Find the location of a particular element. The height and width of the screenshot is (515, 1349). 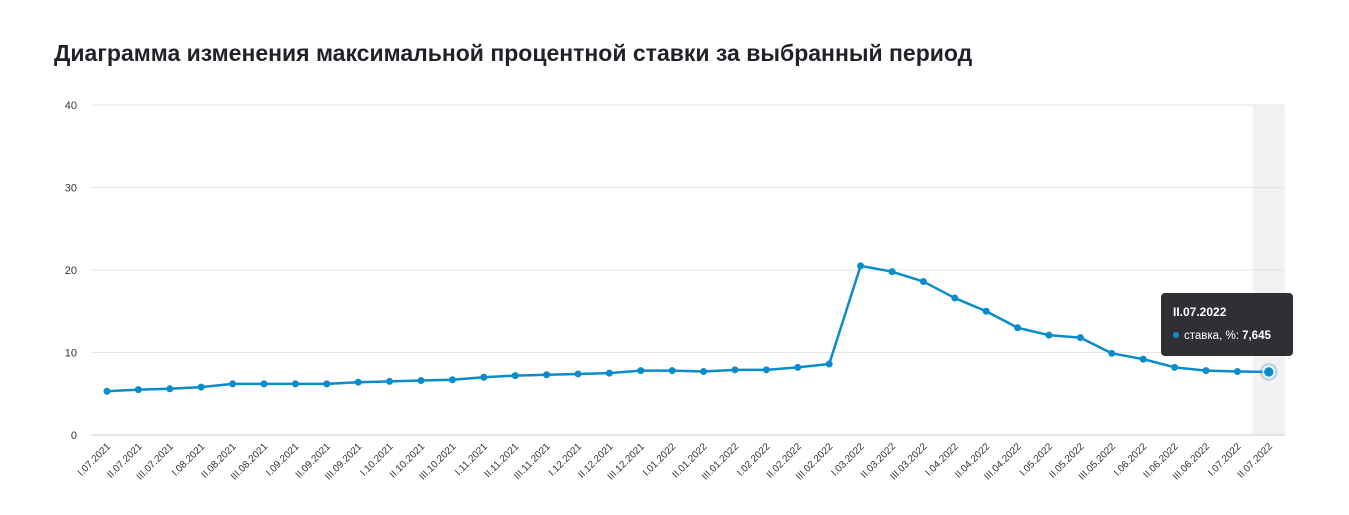

y-tick-label: 0 is located at coordinates (74, 436).